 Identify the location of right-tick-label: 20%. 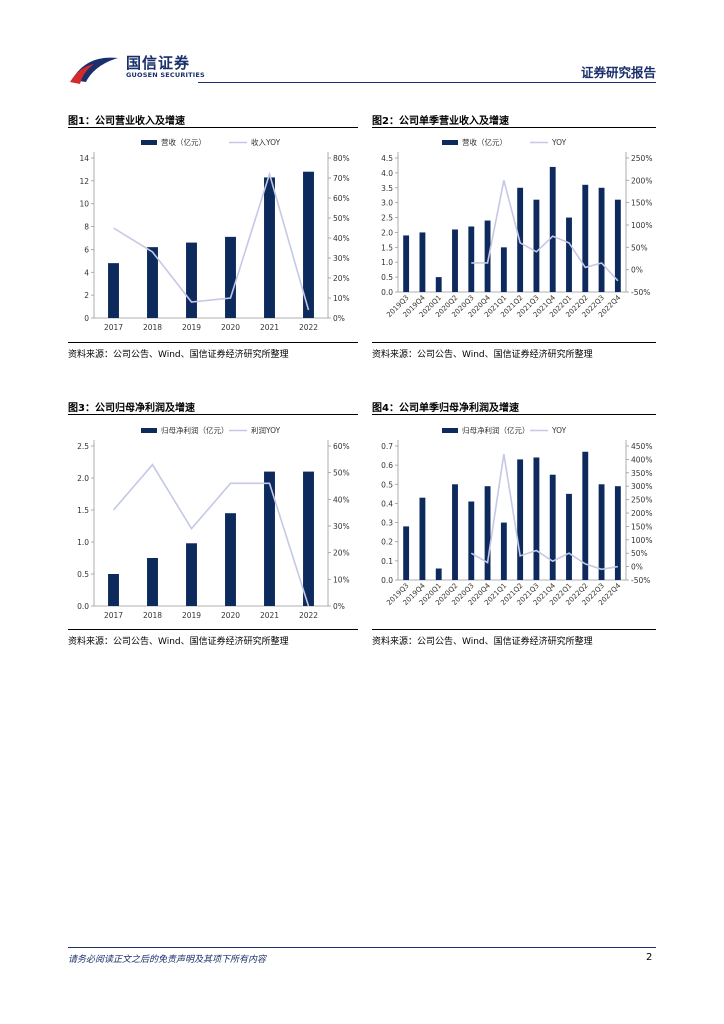
(341, 278).